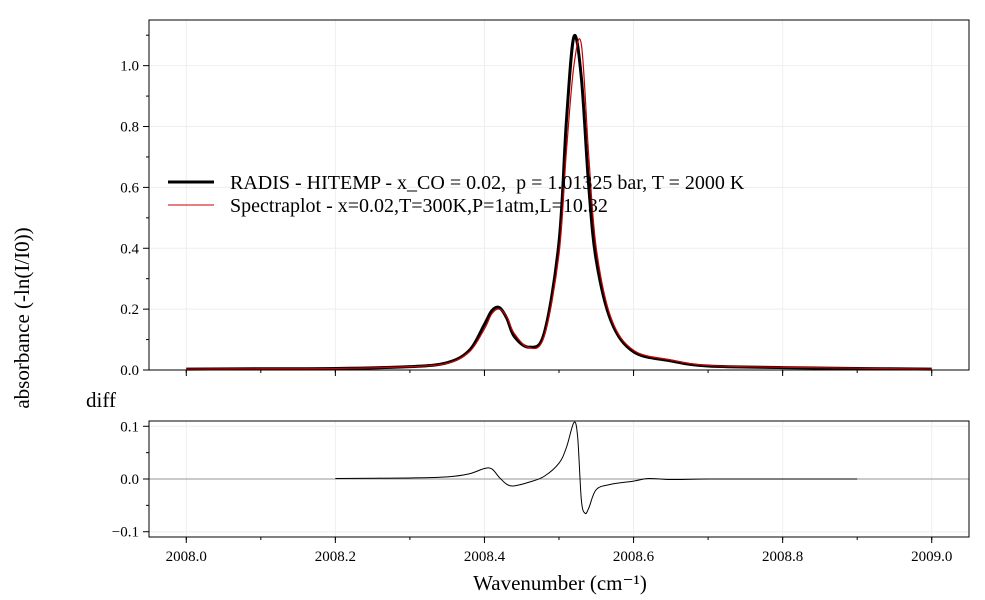 The image size is (985, 600). Describe the element at coordinates (335, 557) in the screenshot. I see `x-tick-label: 2008.2` at that location.